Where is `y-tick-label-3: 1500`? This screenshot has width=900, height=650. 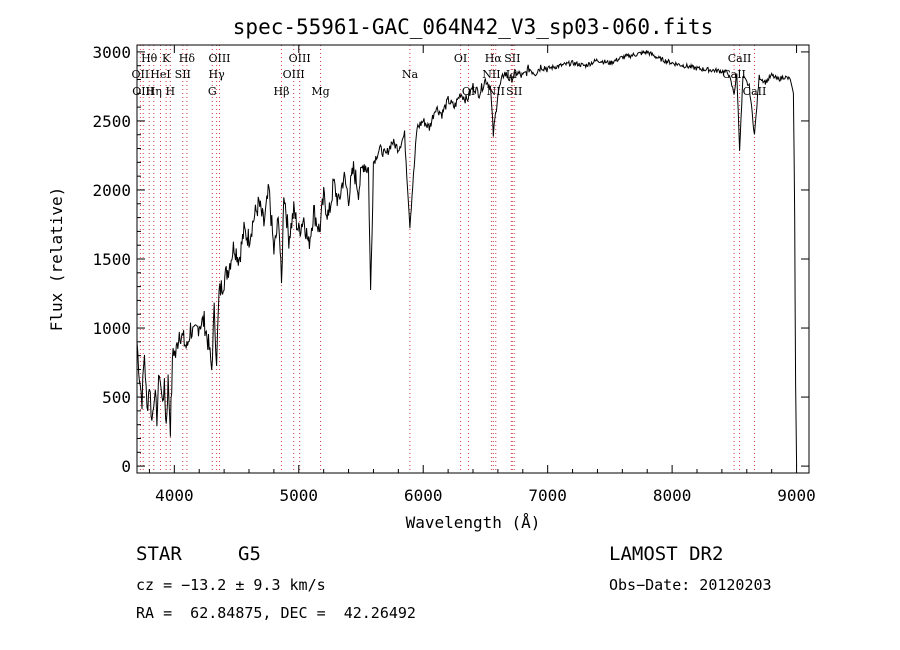 y-tick-label-3: 1500 is located at coordinates (111, 259).